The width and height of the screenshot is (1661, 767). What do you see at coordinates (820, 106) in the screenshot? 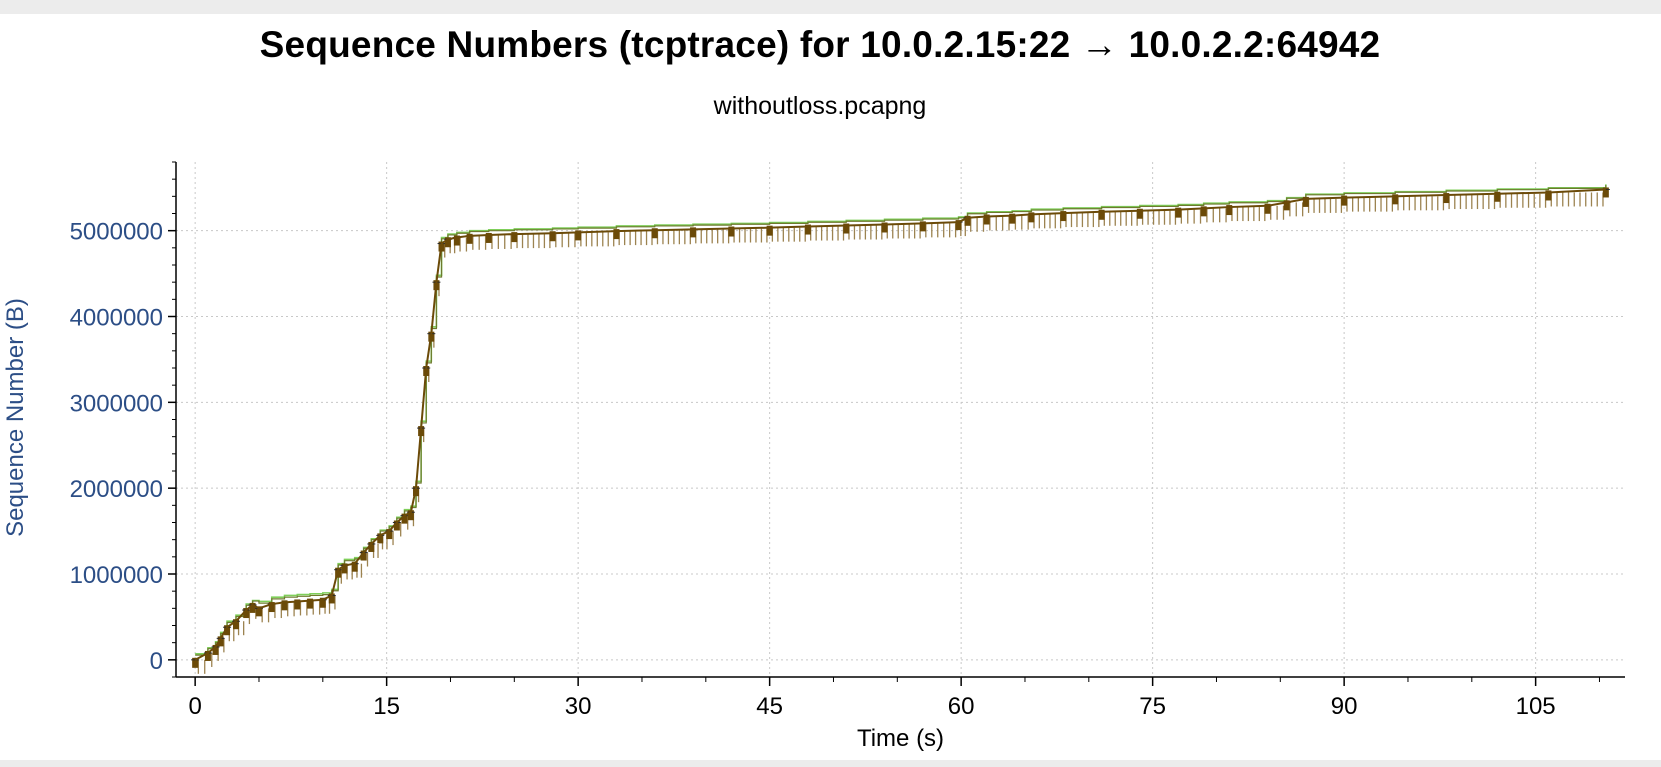
I see `chart-subtitle: withoutloss.pcapng` at bounding box center [820, 106].